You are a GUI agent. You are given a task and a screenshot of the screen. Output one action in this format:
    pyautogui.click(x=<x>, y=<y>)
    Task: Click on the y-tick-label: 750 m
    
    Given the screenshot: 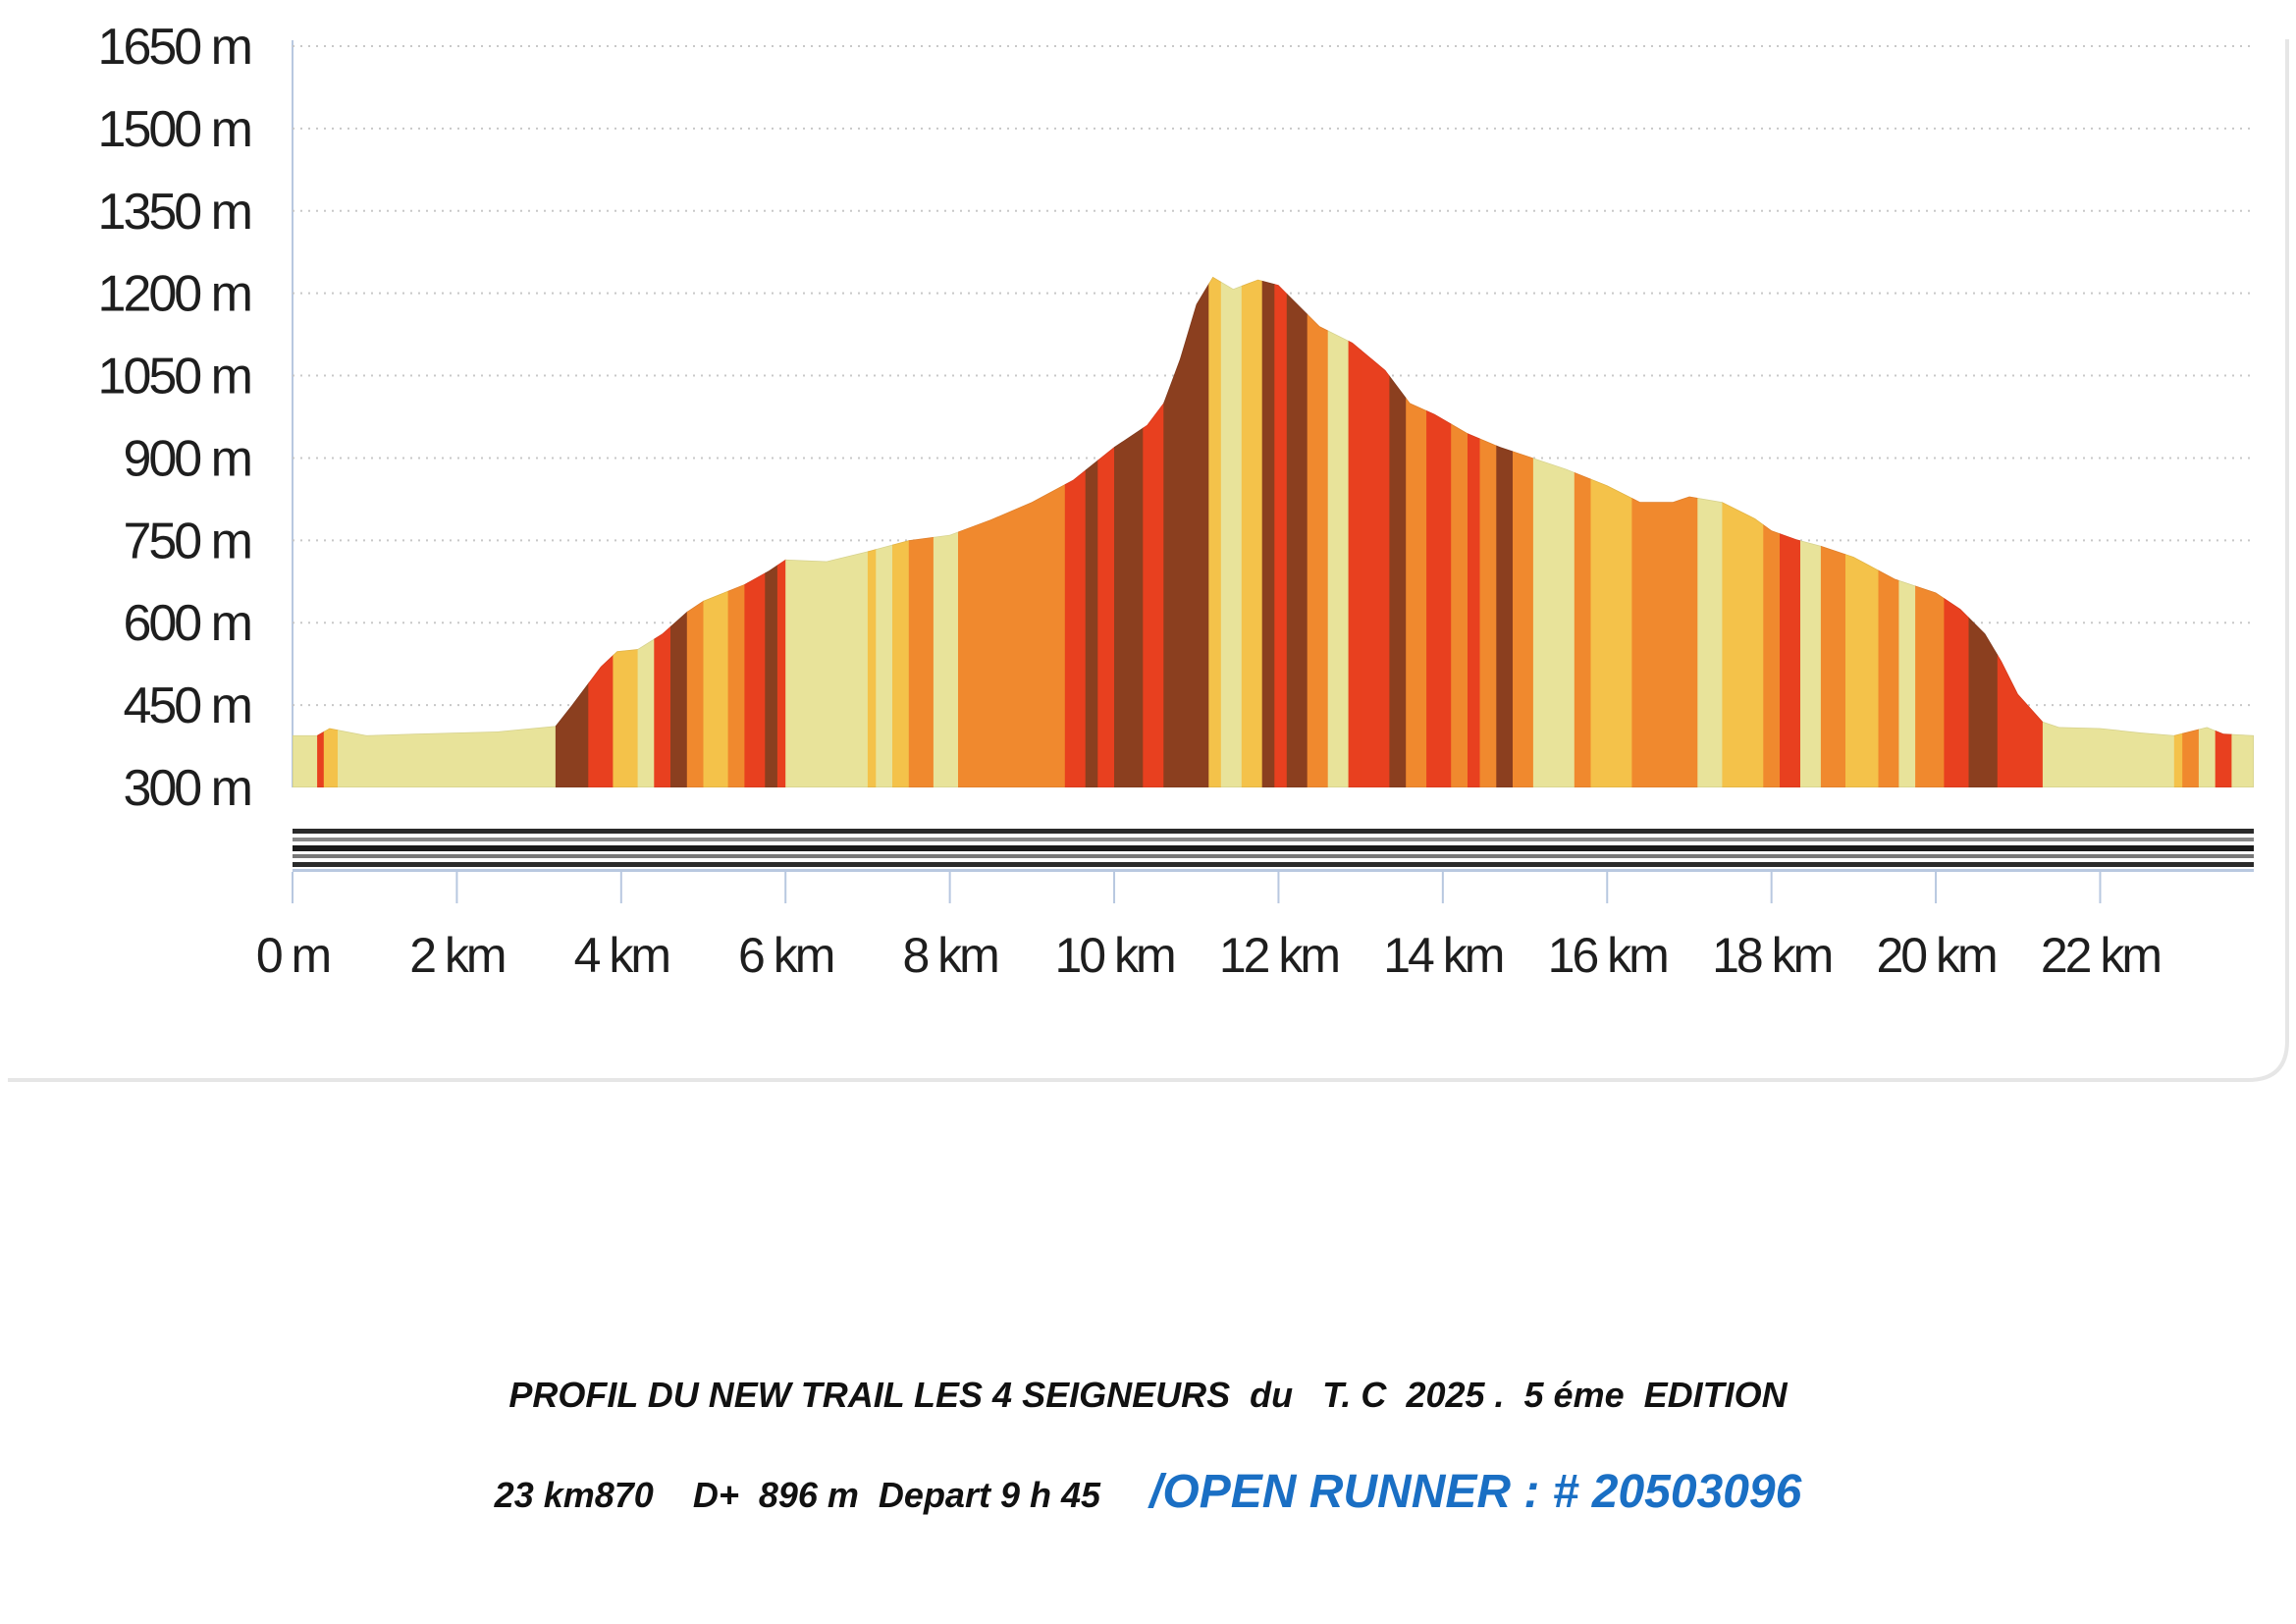 What is the action you would take?
    pyautogui.click(x=186, y=541)
    